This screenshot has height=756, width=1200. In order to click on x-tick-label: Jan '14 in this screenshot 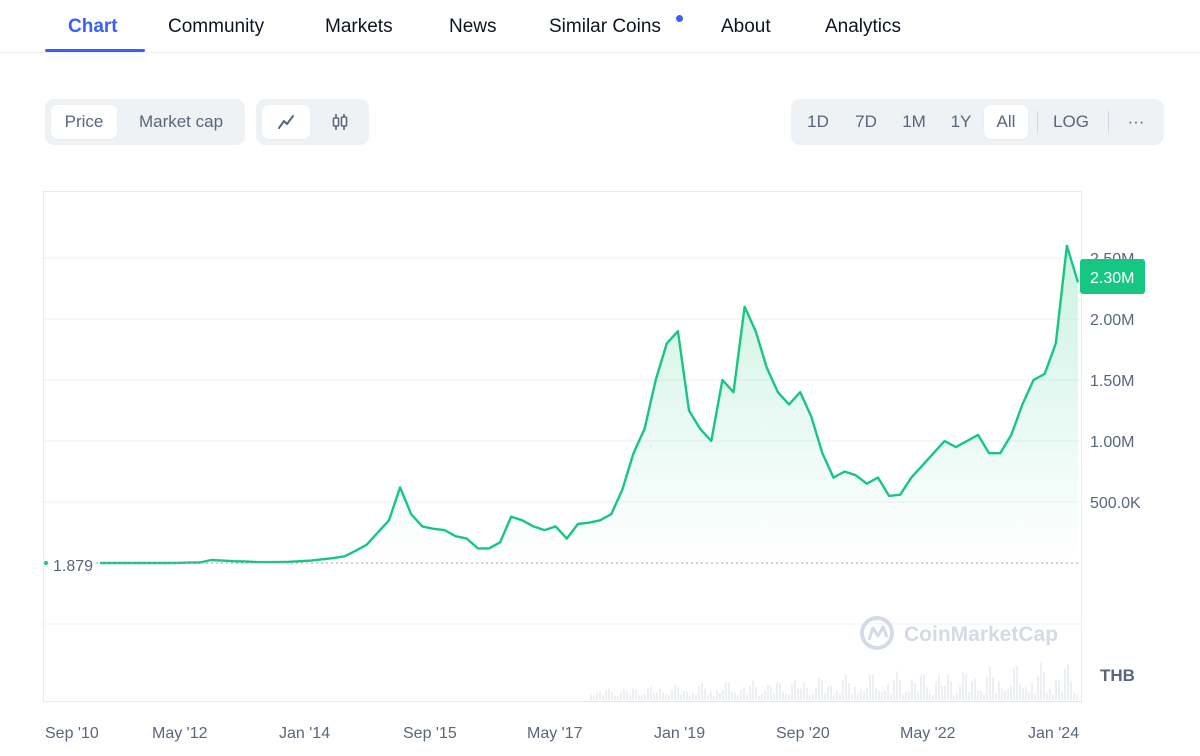, I will do `click(304, 733)`.